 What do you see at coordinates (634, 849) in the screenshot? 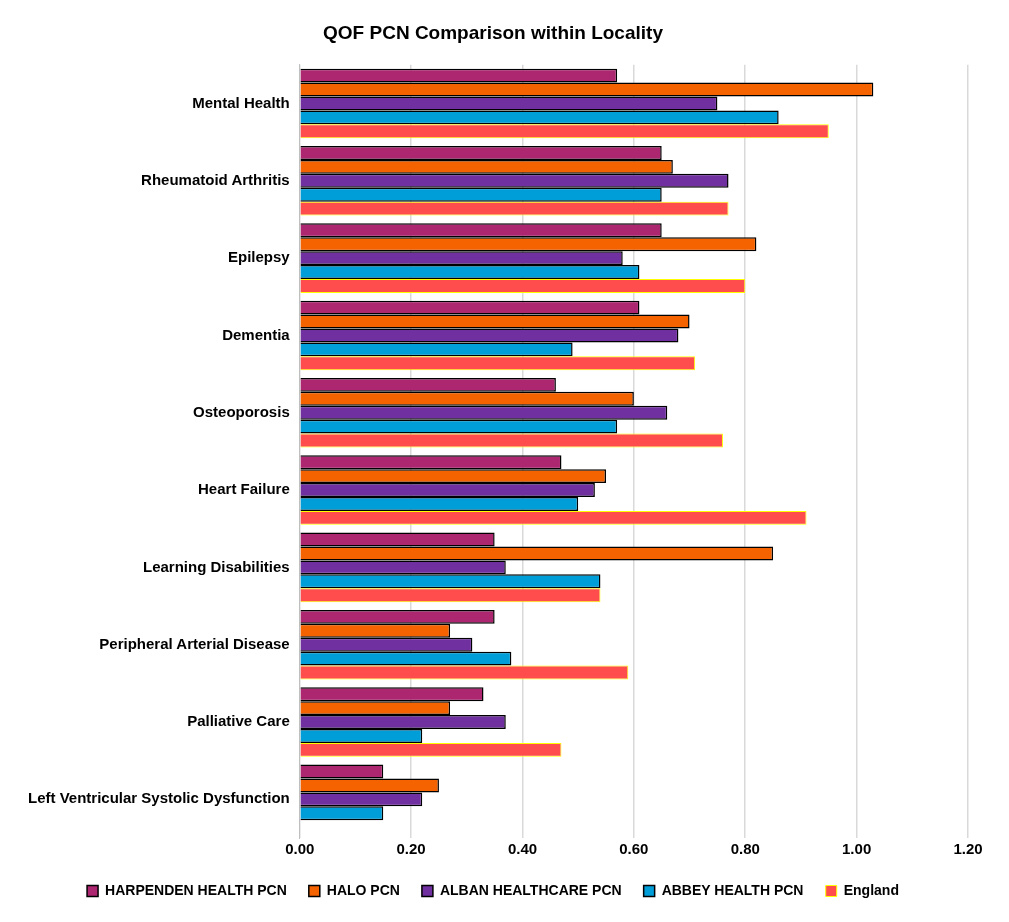
I see `x-tick-label: 0.60` at bounding box center [634, 849].